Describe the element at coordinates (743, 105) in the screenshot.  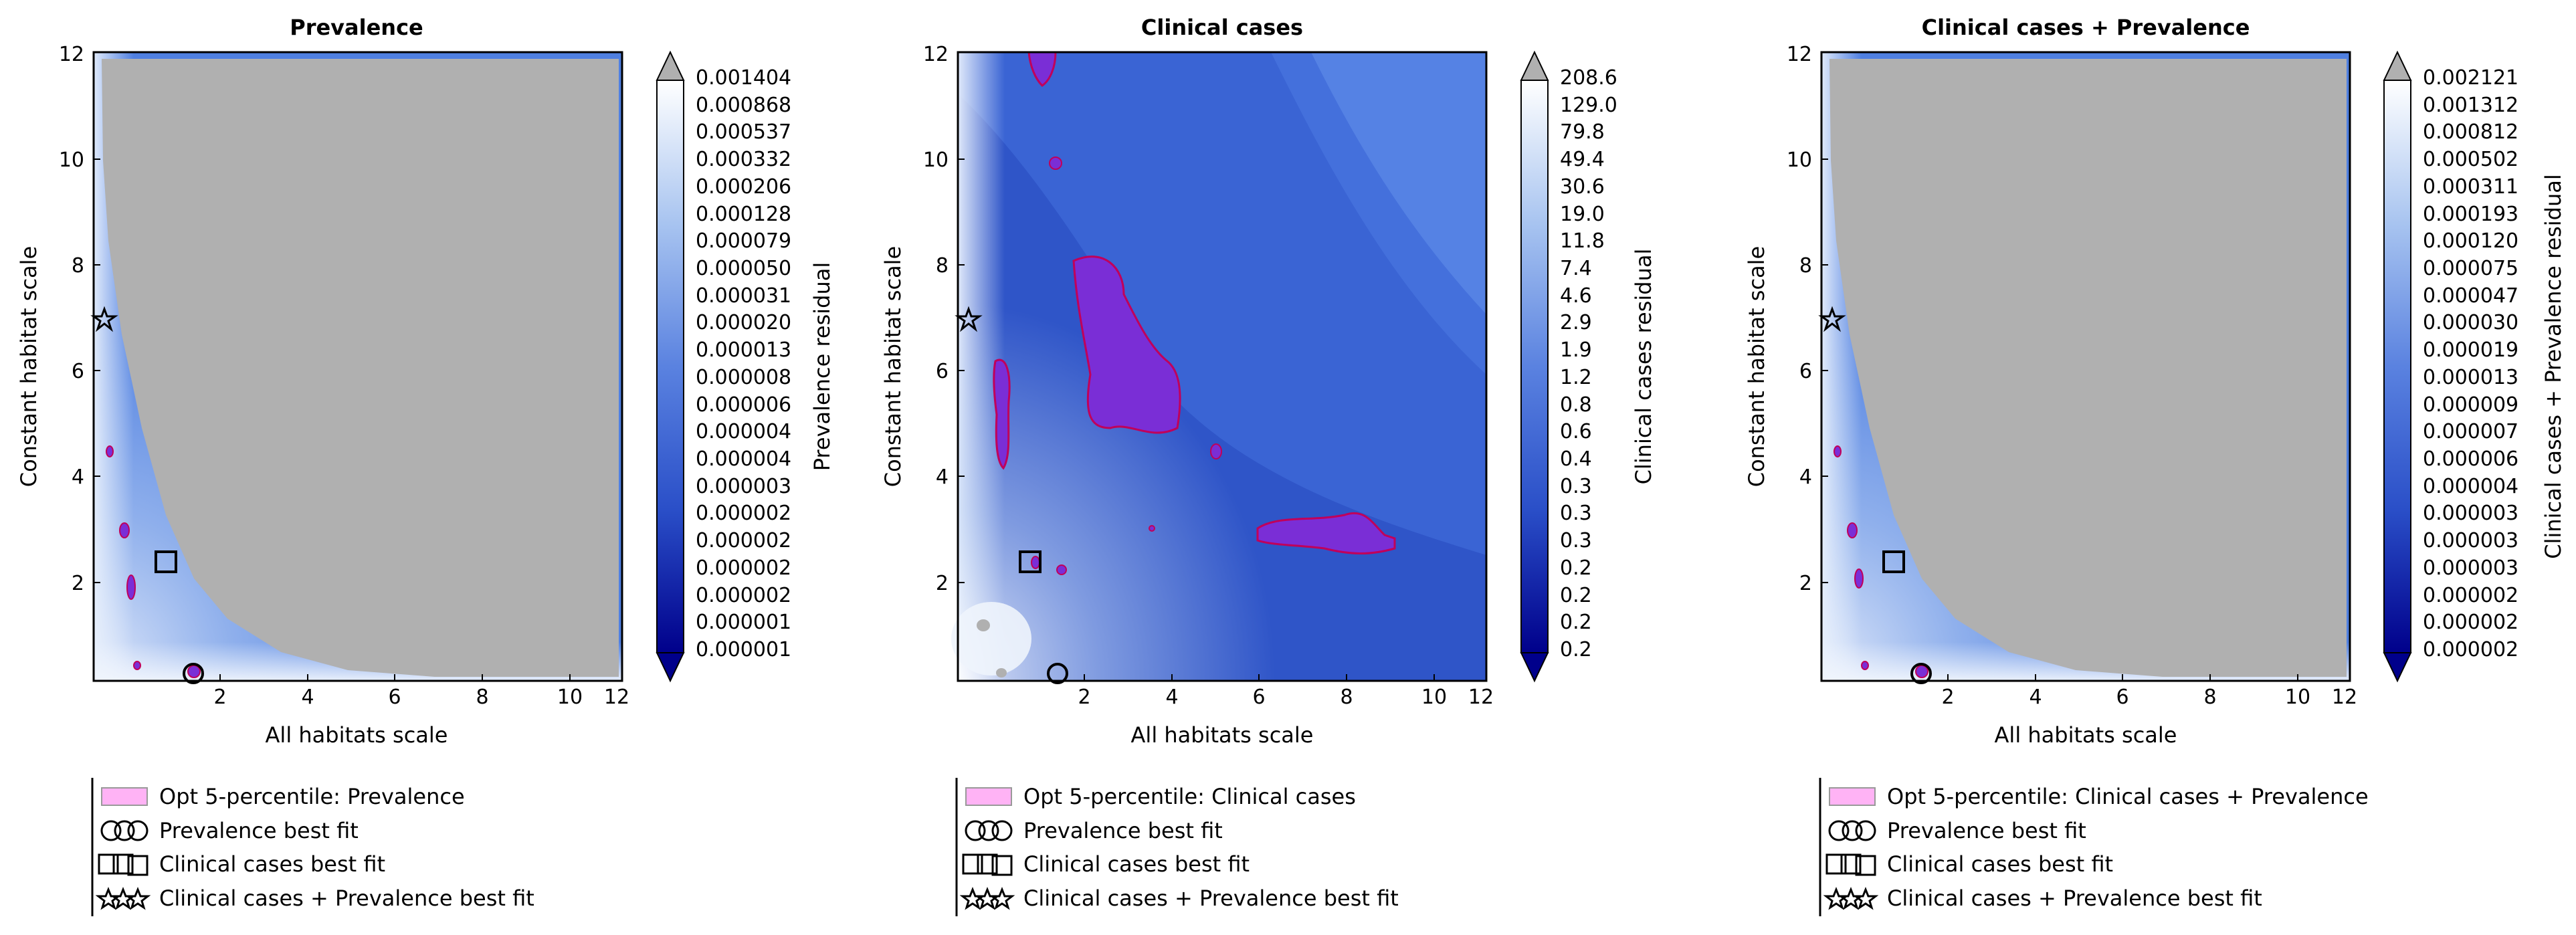
I see `cbar-tick: 0.000868` at that location.